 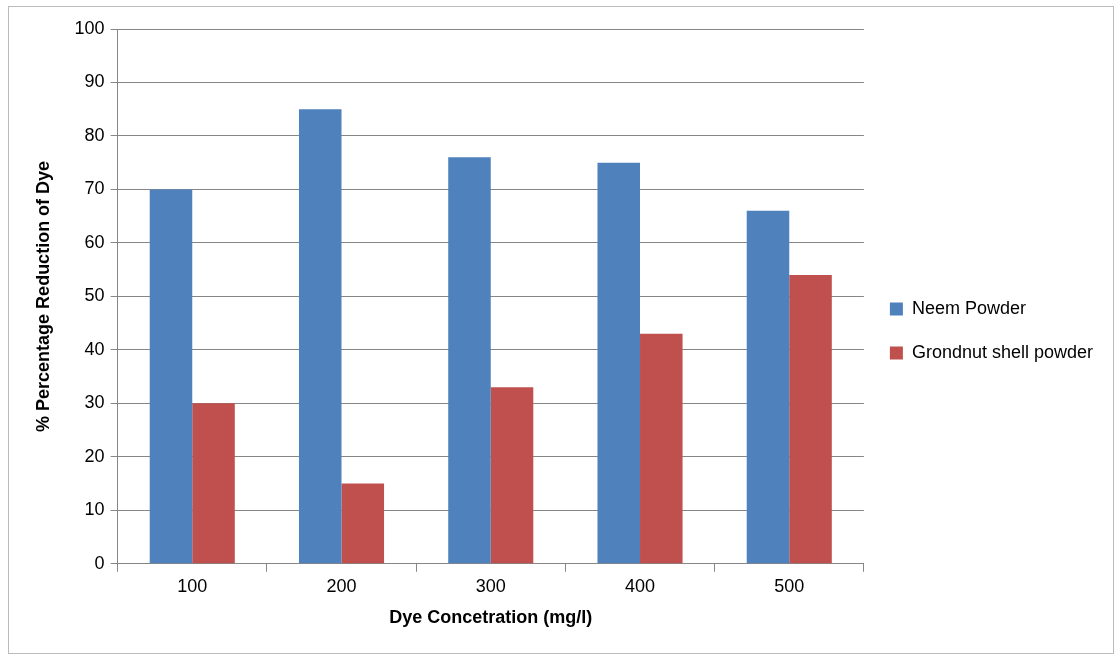 I want to click on y-tick-label: 30, so click(x=94, y=402).